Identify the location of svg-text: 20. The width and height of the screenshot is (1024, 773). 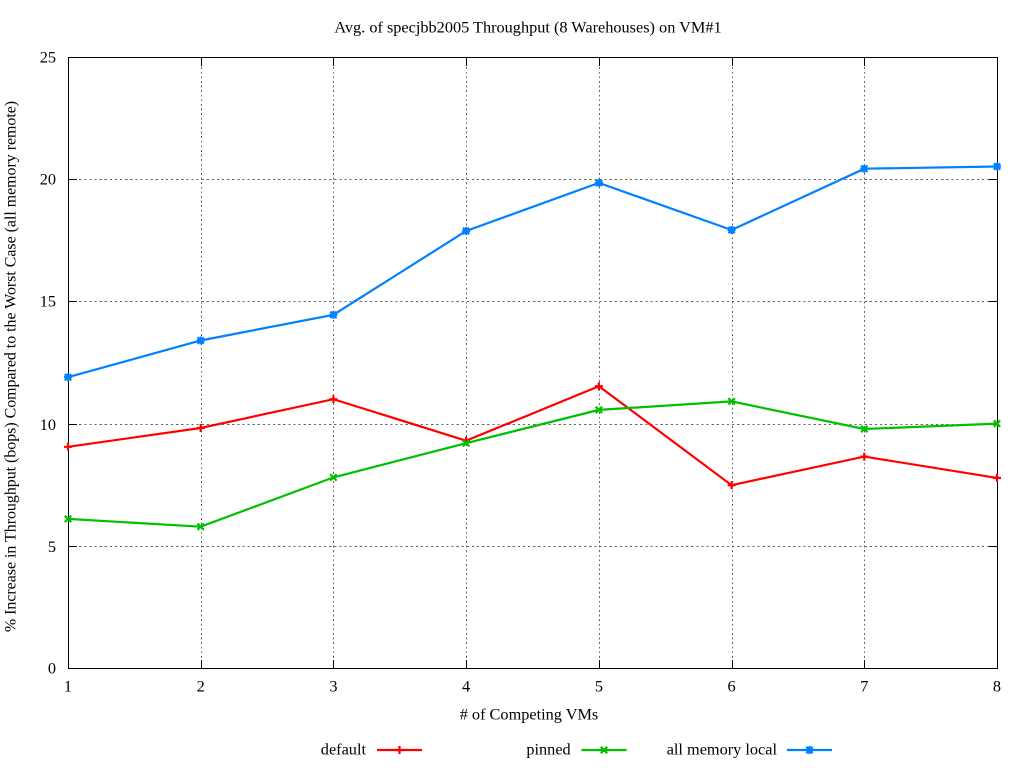
(48, 179).